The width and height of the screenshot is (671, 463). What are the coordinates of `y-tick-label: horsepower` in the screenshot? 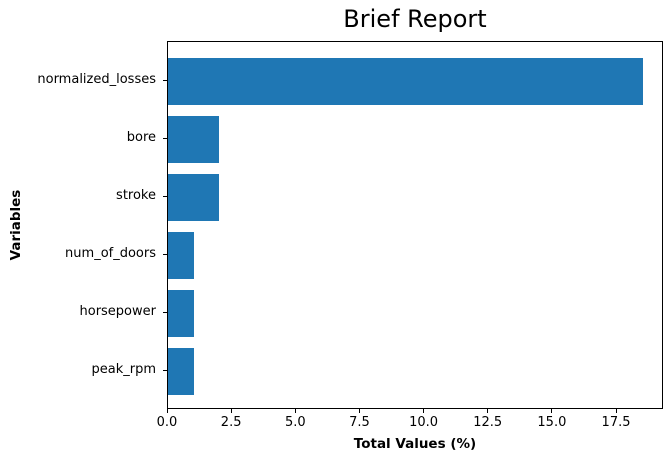 It's located at (118, 311).